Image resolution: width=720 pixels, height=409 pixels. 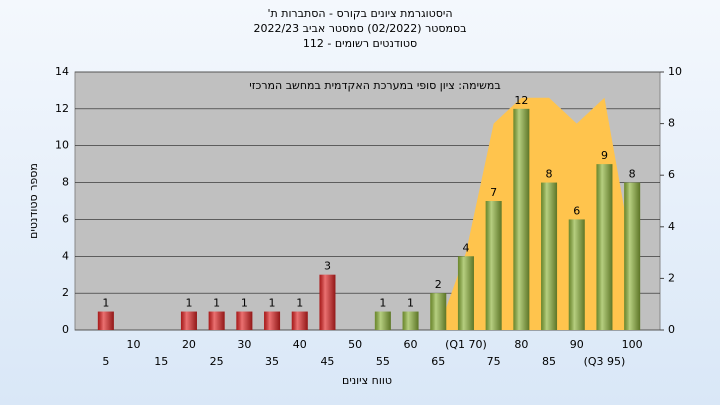 I want to click on x-tick-label: 100, so click(x=632, y=344).